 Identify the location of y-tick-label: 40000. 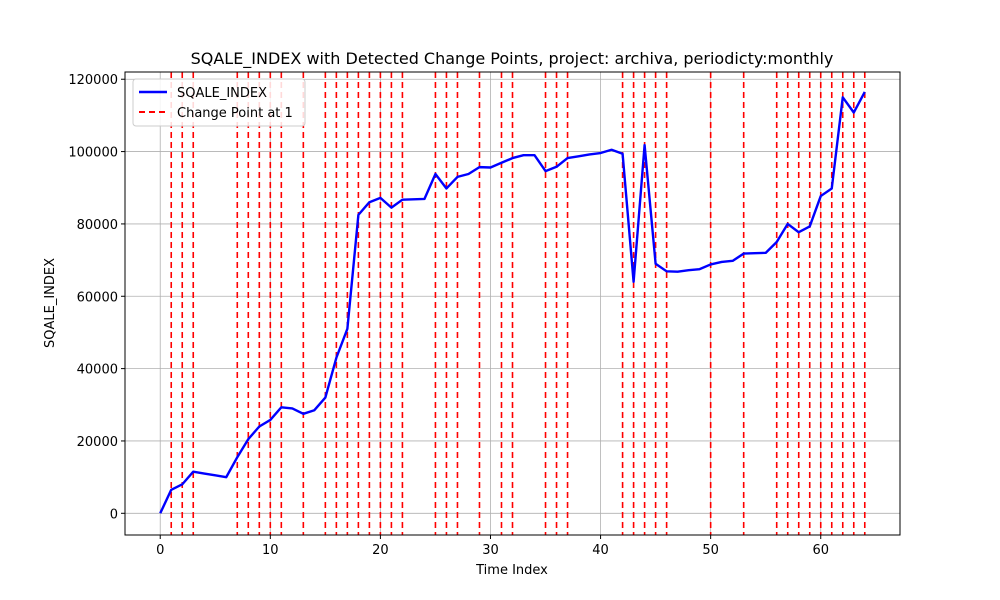
(97, 370).